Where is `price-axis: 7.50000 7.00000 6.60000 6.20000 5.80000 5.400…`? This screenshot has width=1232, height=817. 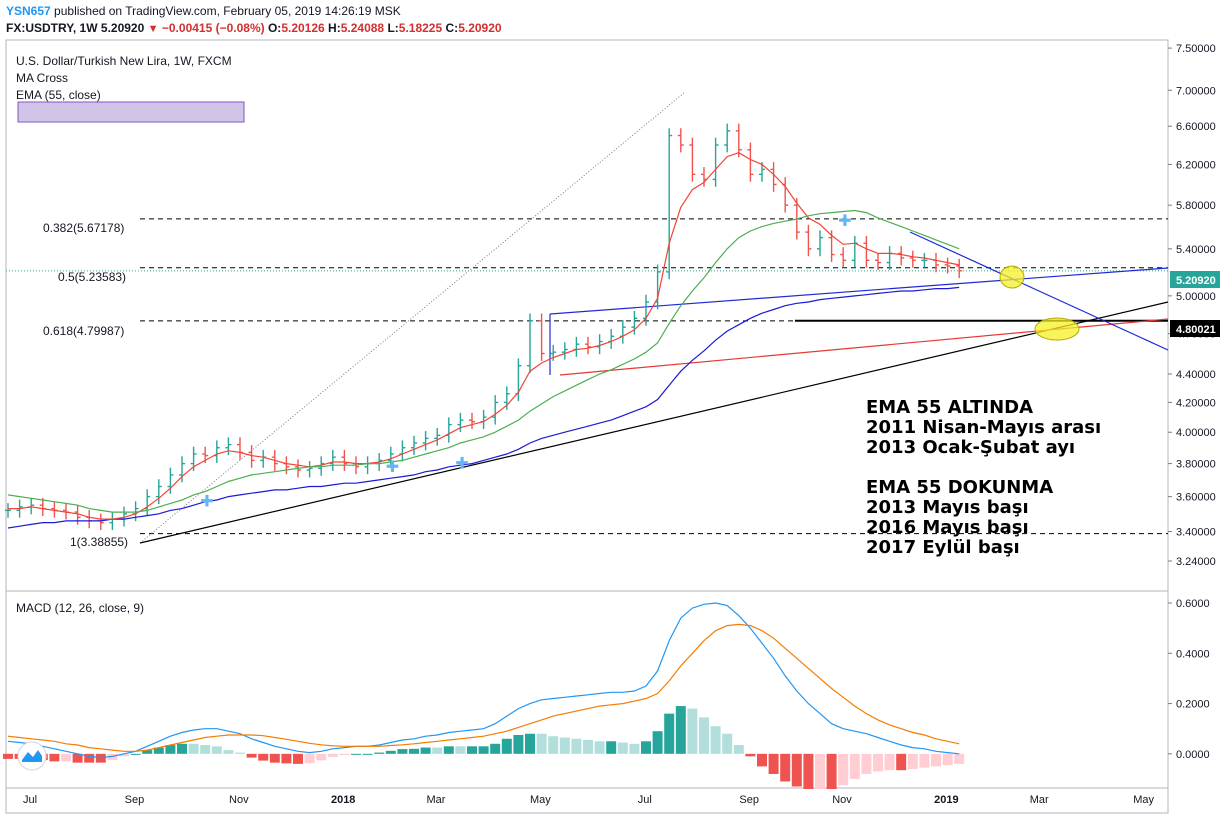
price-axis: 7.50000 7.00000 6.60000 6.20000 5.80000 5.400… is located at coordinates (1192, 305).